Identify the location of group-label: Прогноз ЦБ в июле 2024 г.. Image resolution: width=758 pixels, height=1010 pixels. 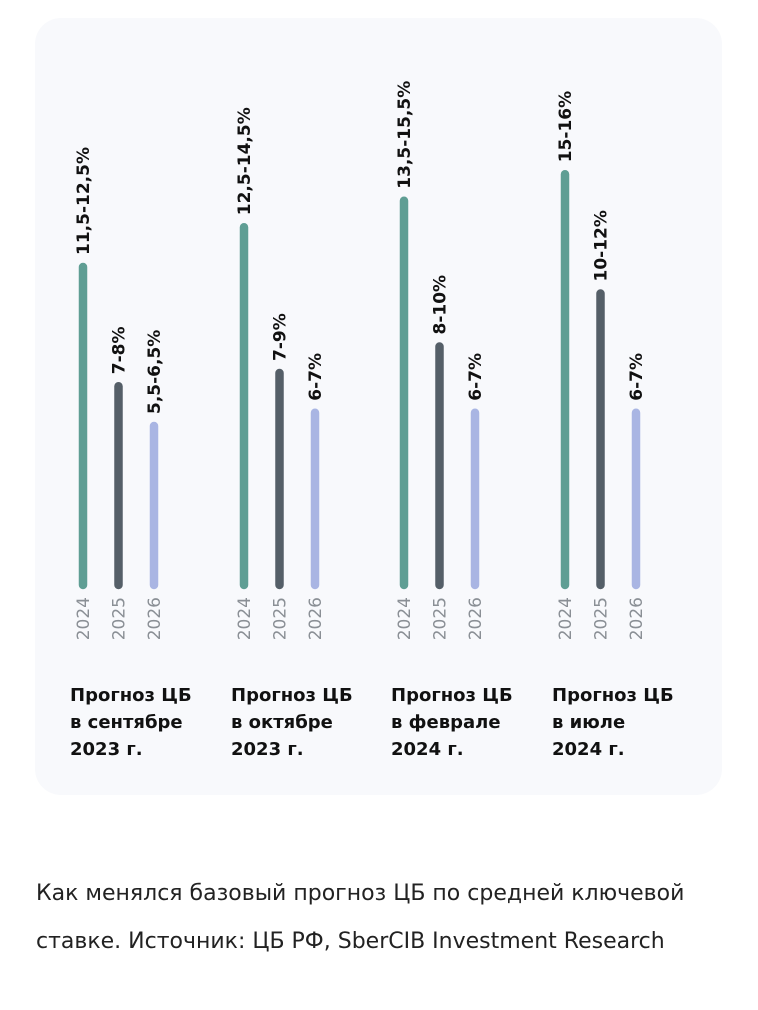
(613, 722).